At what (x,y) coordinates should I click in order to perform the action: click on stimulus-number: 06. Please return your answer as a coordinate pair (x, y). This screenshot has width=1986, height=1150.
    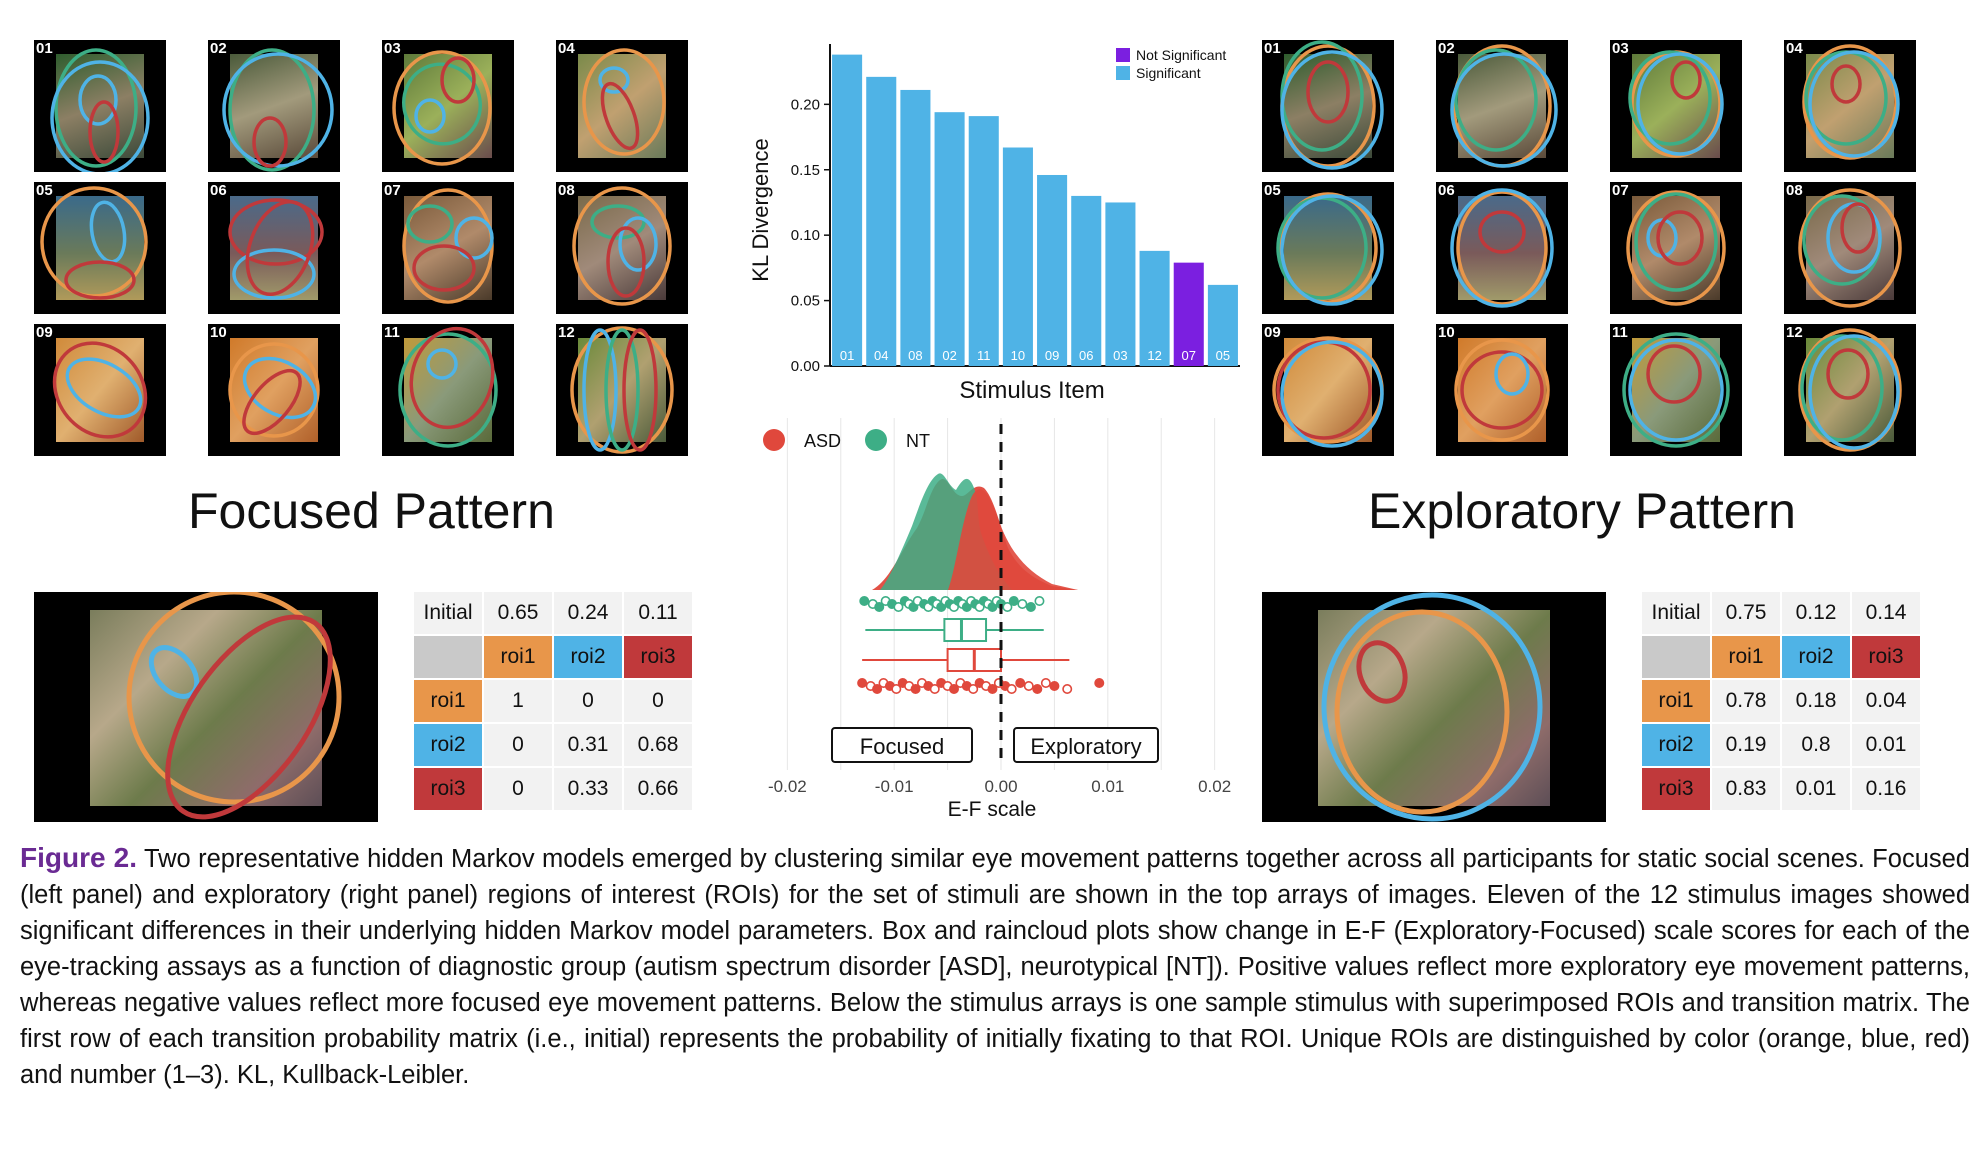
    Looking at the image, I should click on (218, 190).